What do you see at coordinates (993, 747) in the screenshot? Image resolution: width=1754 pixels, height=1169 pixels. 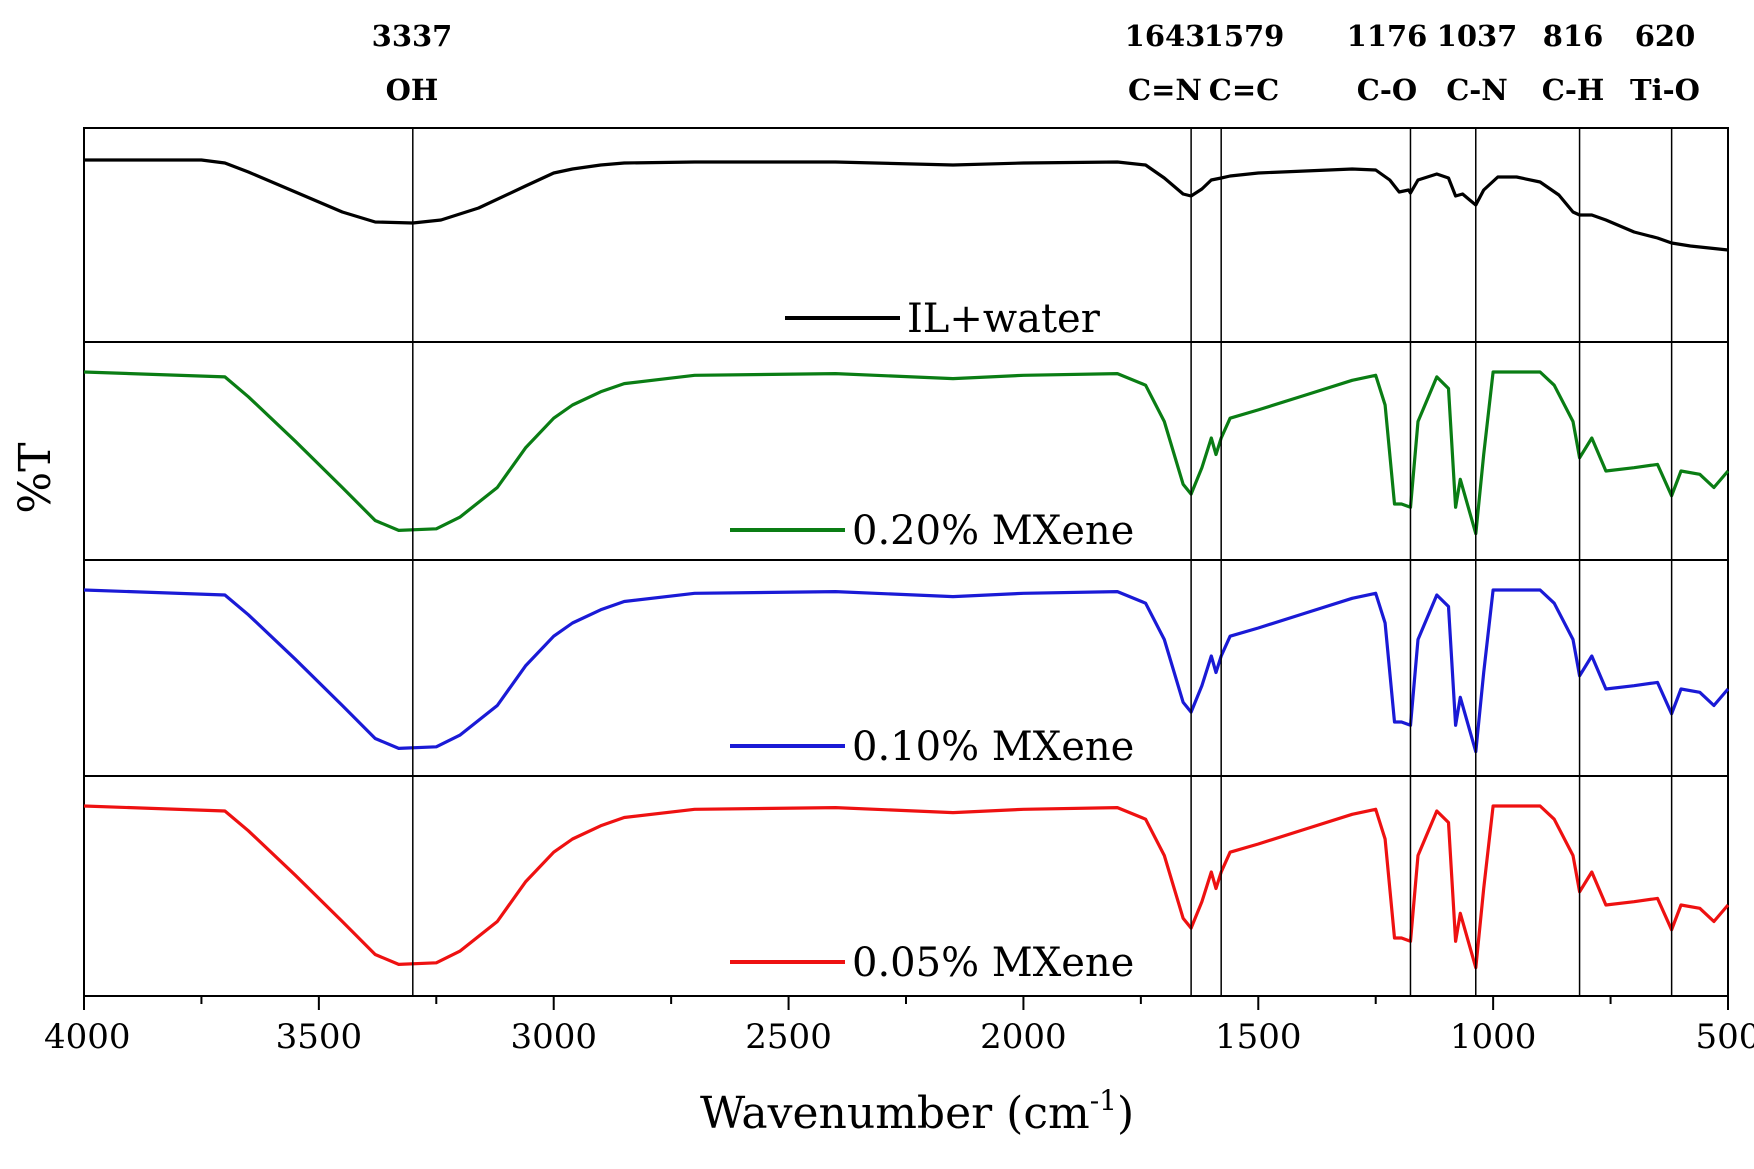 I see `legend-label-3: 0.10% MXene` at bounding box center [993, 747].